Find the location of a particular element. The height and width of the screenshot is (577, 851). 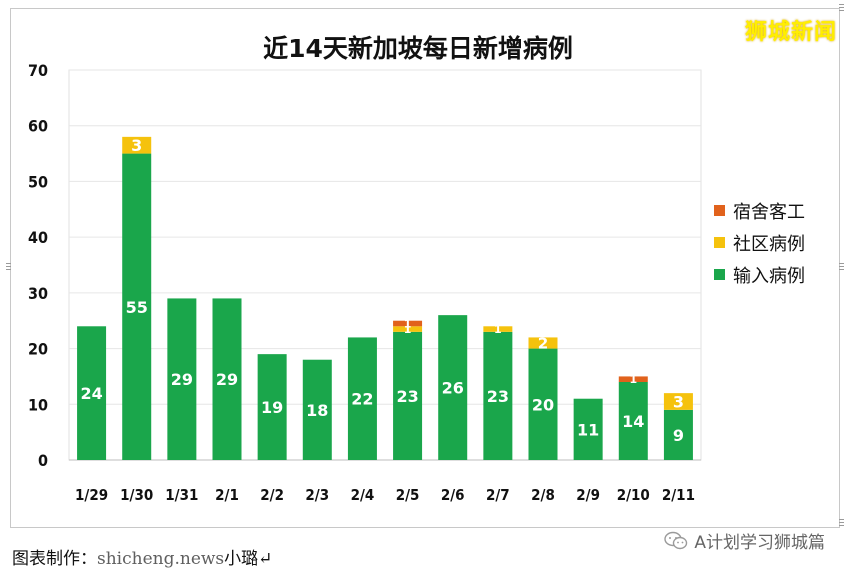

legend-label-imported: 输入病例 is located at coordinates (769, 276).